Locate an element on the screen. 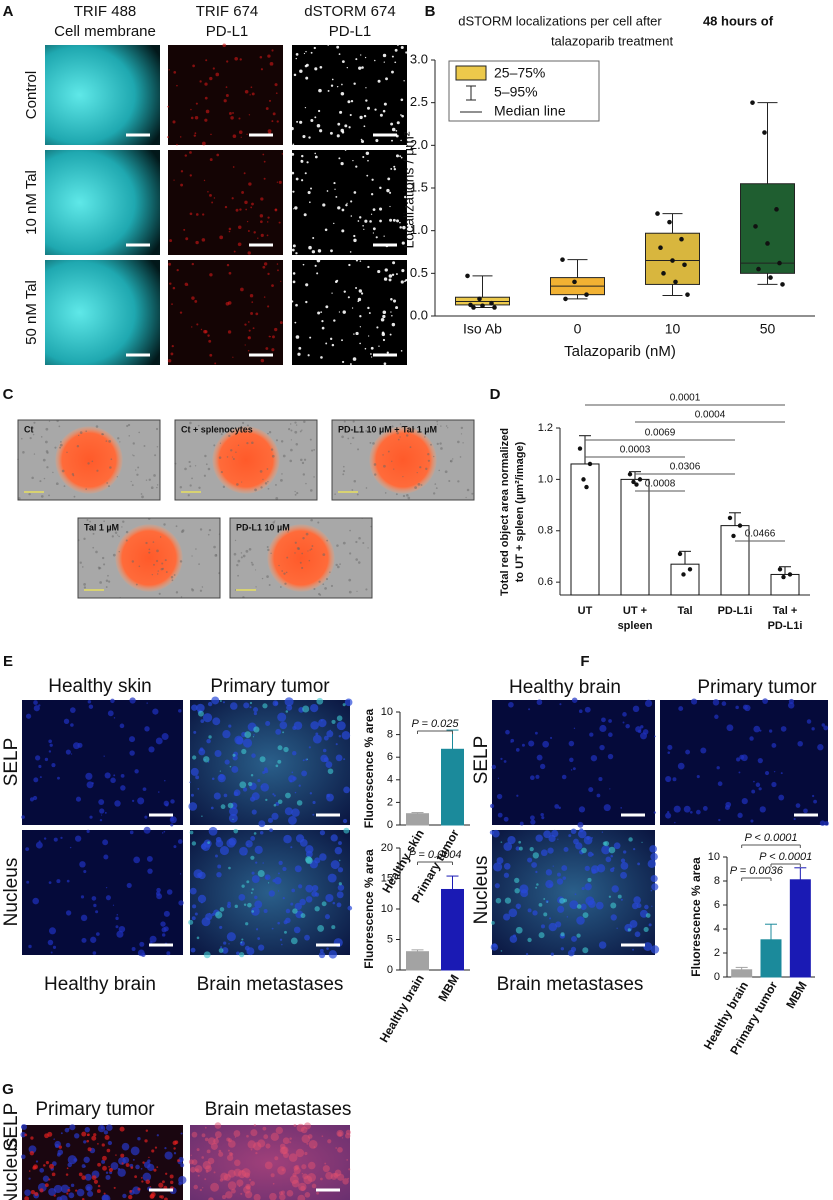  spheroid is located at coordinates (246, 460).